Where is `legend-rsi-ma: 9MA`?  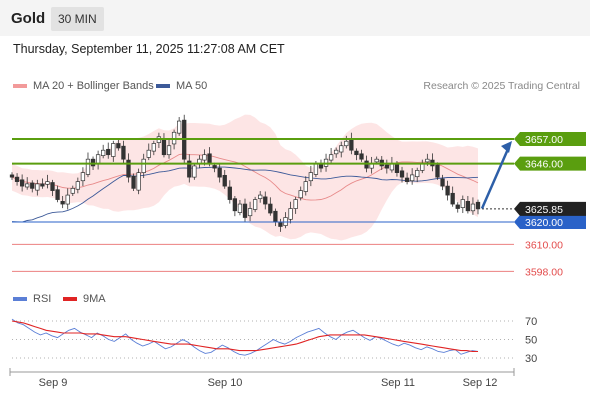
legend-rsi-ma: 9MA is located at coordinates (84, 299).